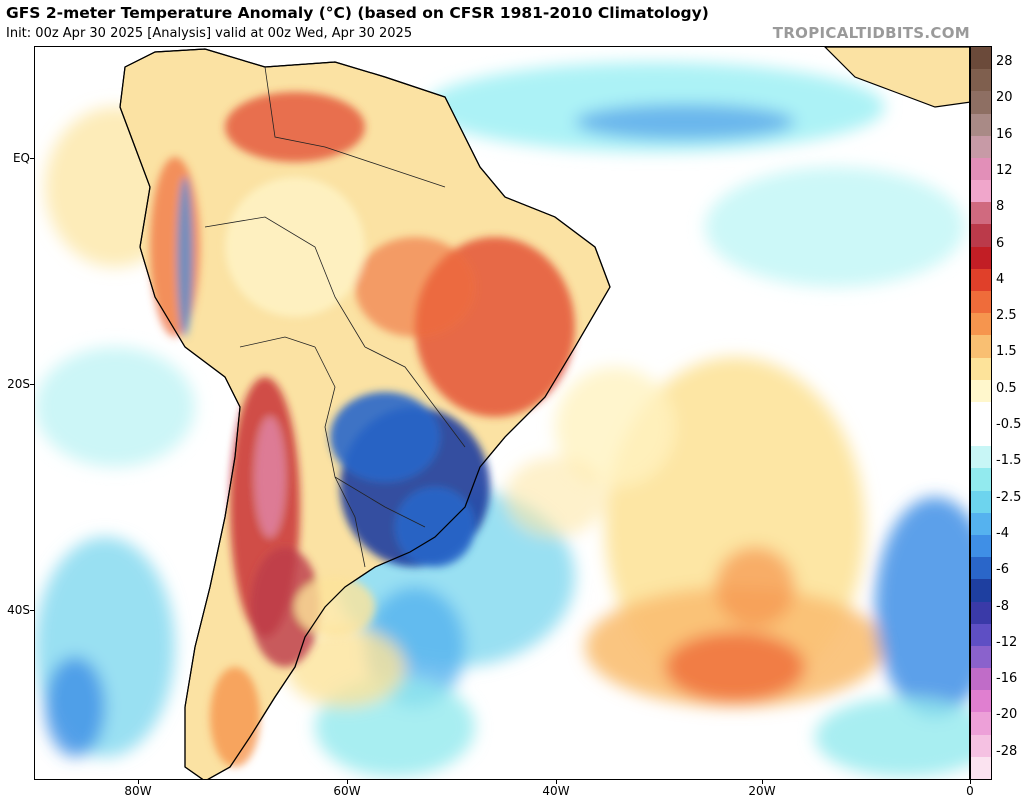  I want to click on colorbar-label: 2.5, so click(1006, 316).